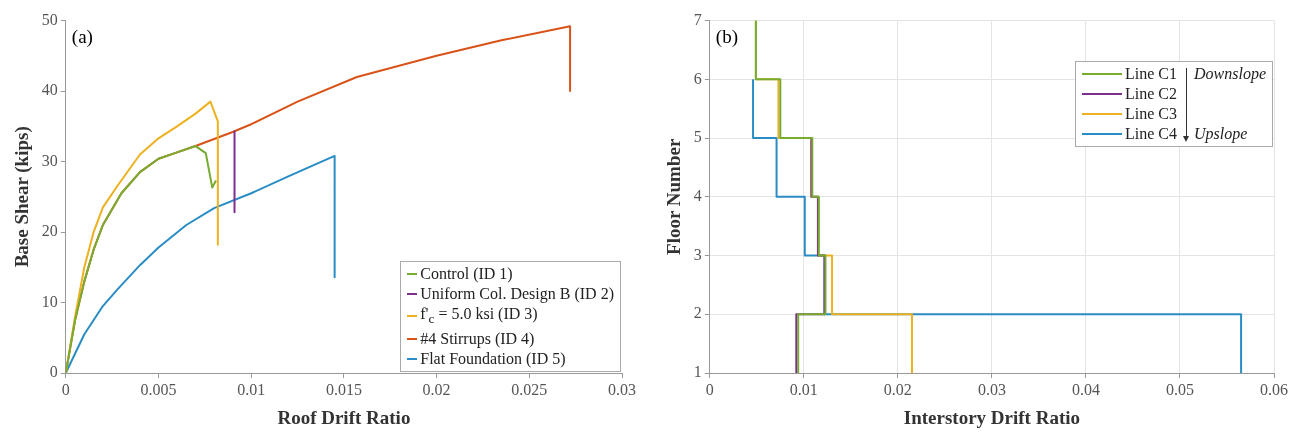  I want to click on x-tick-label: 0.06, so click(1274, 389).